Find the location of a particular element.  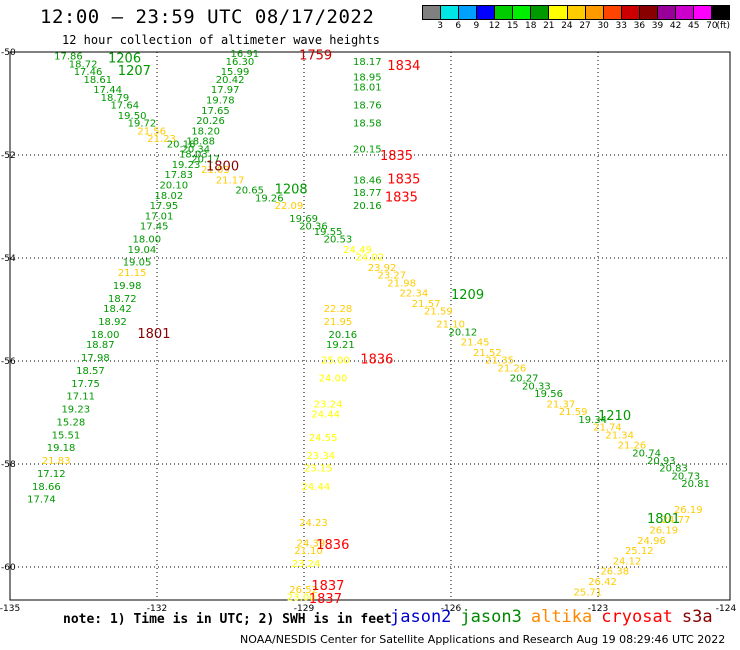

colorbar-label: 3 is located at coordinates (440, 26).